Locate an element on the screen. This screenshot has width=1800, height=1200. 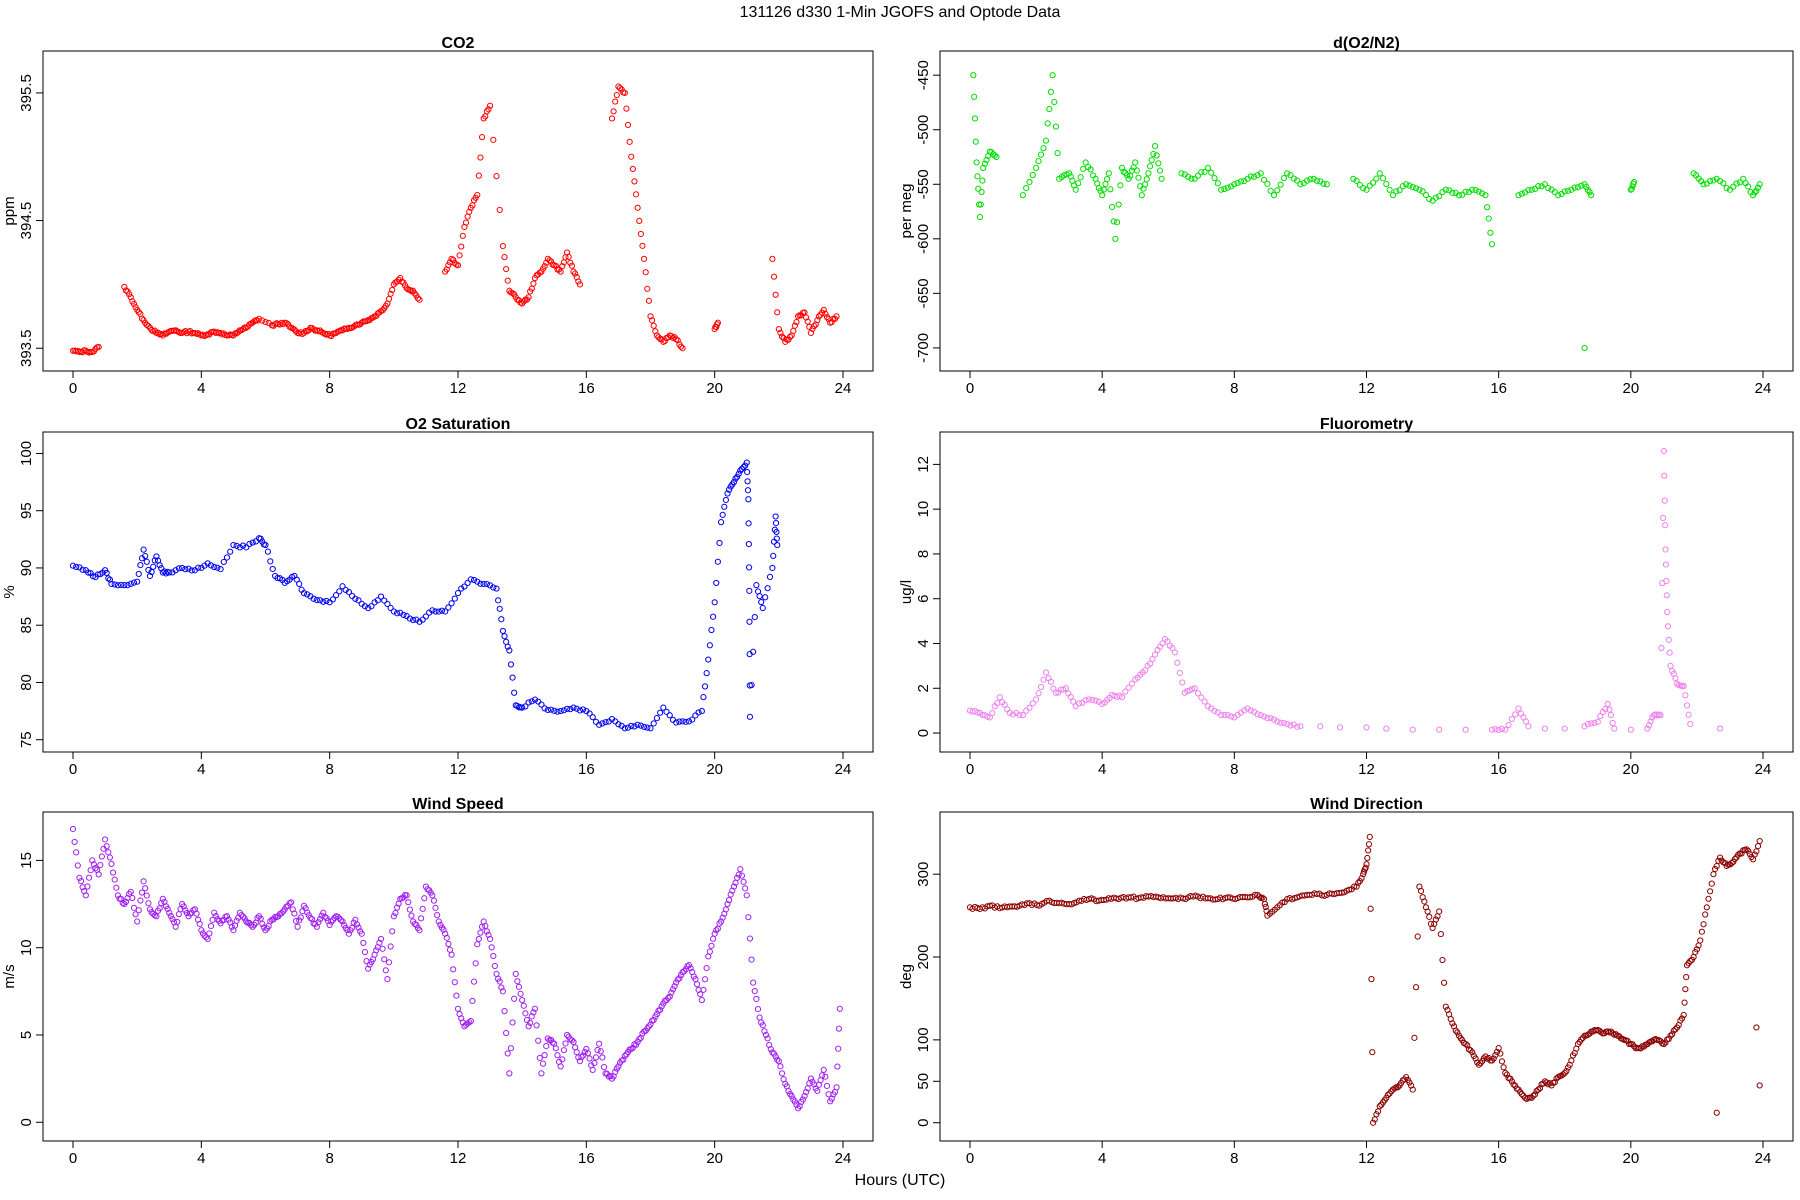
x-tick-label: 0 is located at coordinates (970, 1158).